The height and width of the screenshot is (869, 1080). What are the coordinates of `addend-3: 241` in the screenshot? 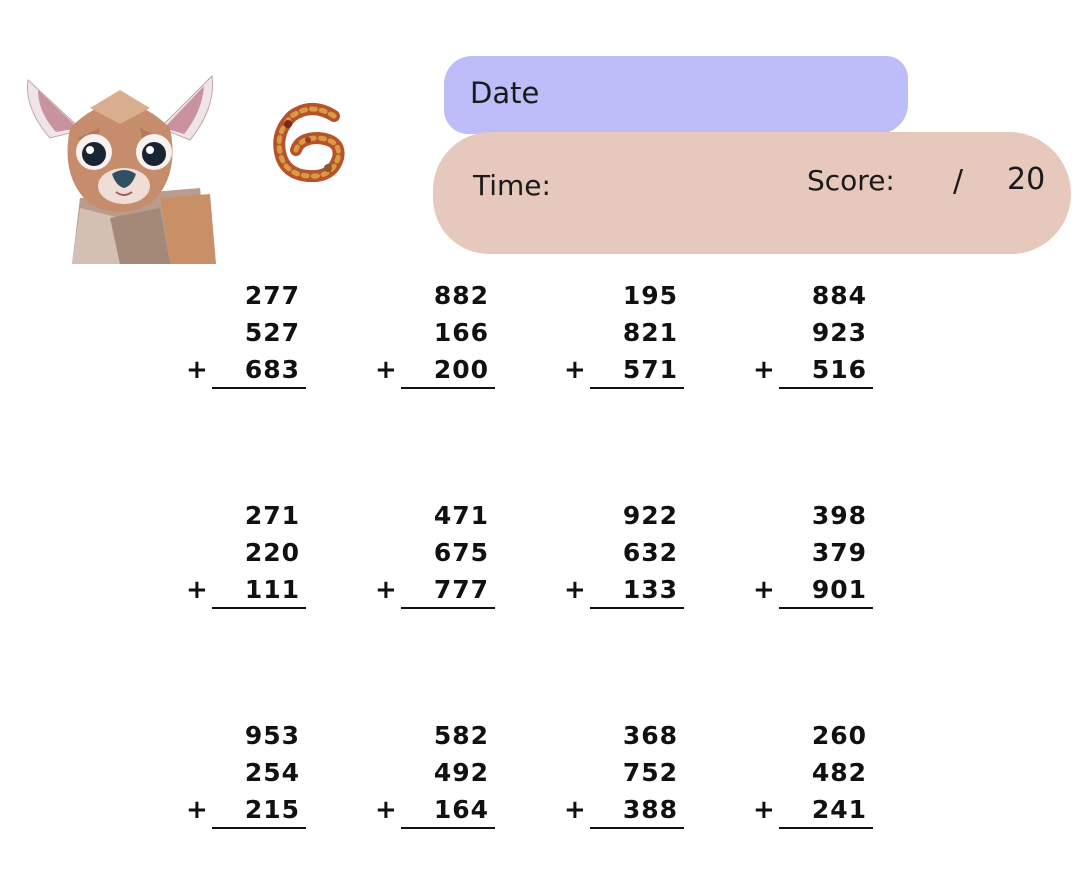 It's located at (839, 809).